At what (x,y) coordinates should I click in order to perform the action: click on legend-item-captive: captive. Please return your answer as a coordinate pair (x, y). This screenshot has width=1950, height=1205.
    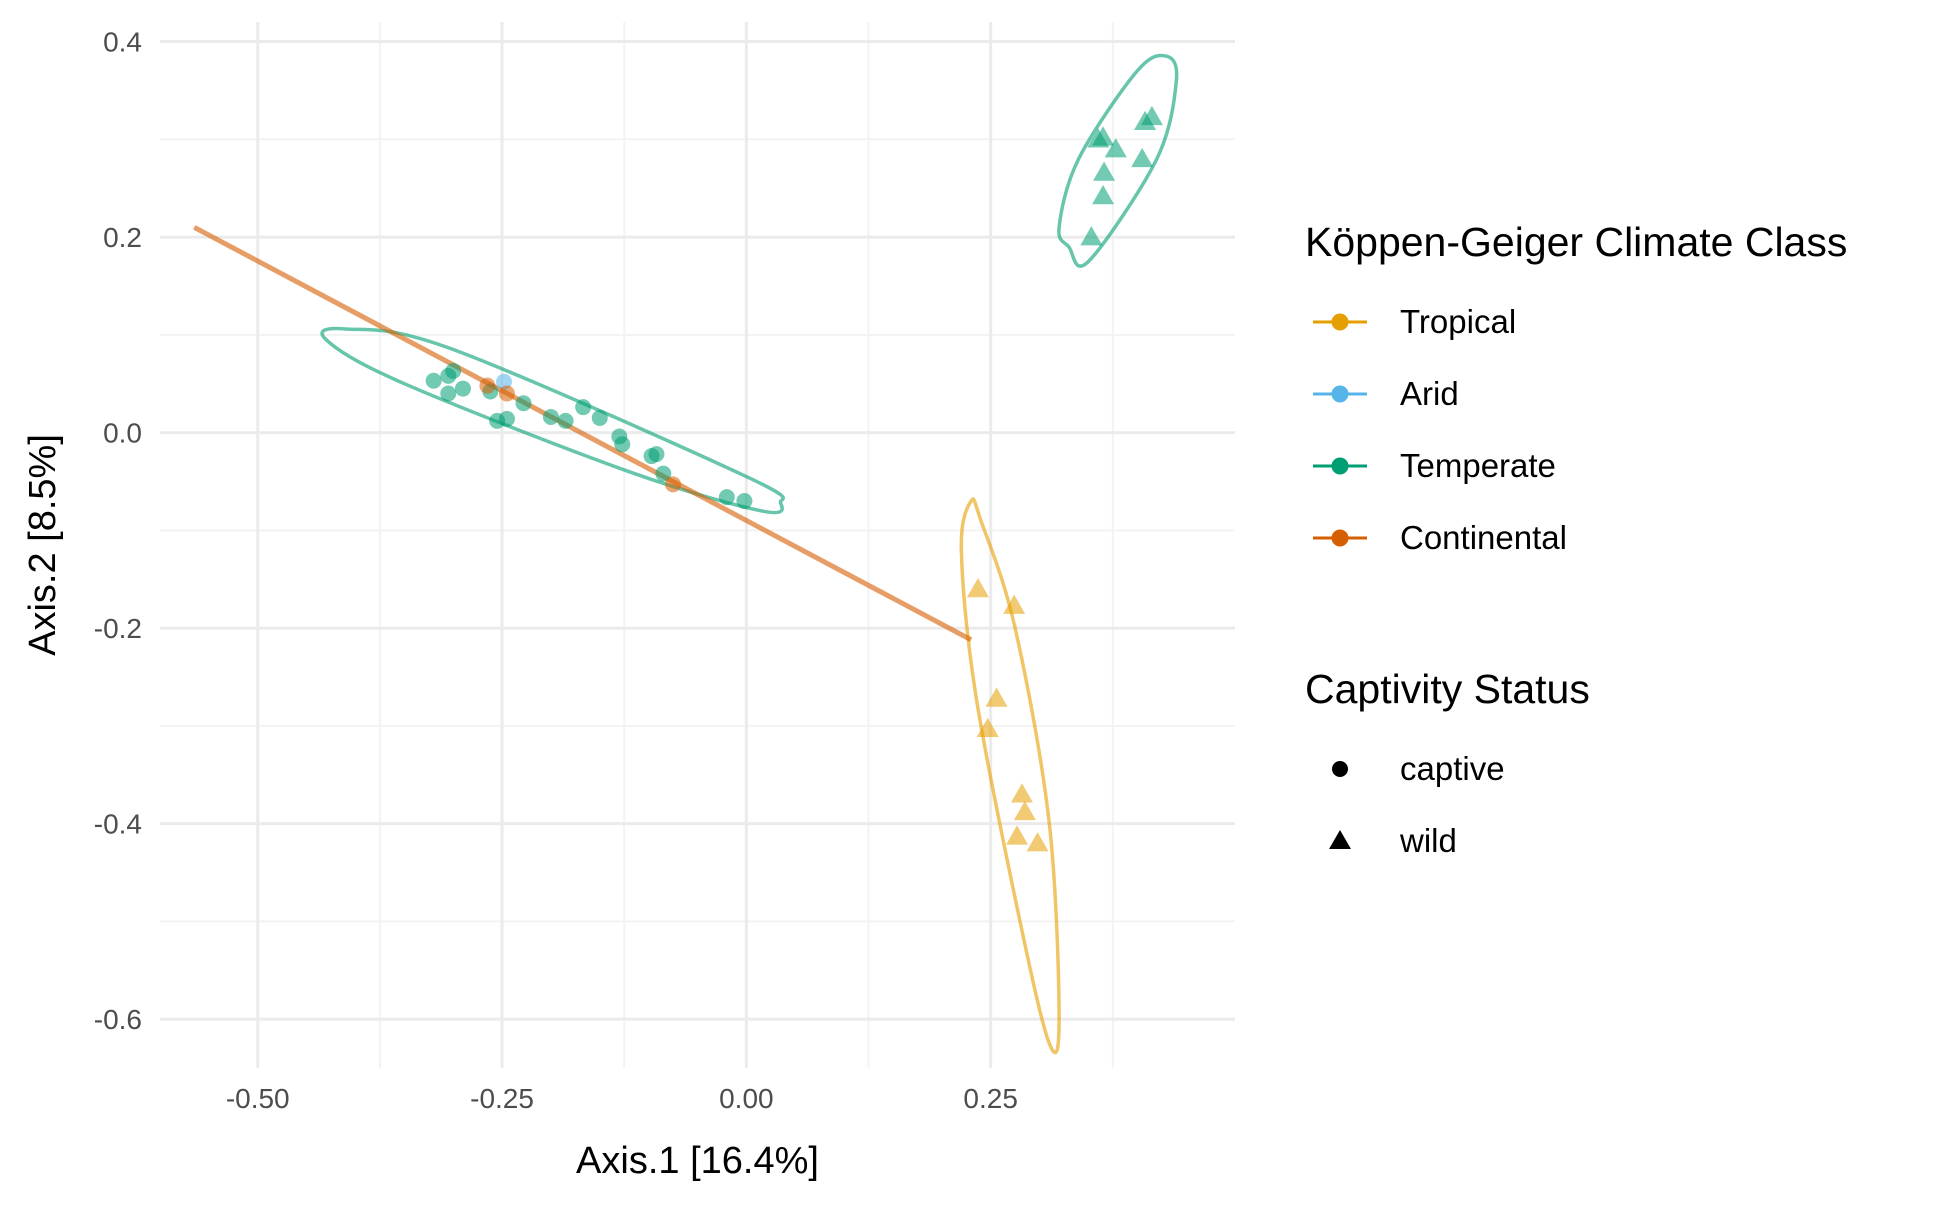
    Looking at the image, I should click on (1418, 768).